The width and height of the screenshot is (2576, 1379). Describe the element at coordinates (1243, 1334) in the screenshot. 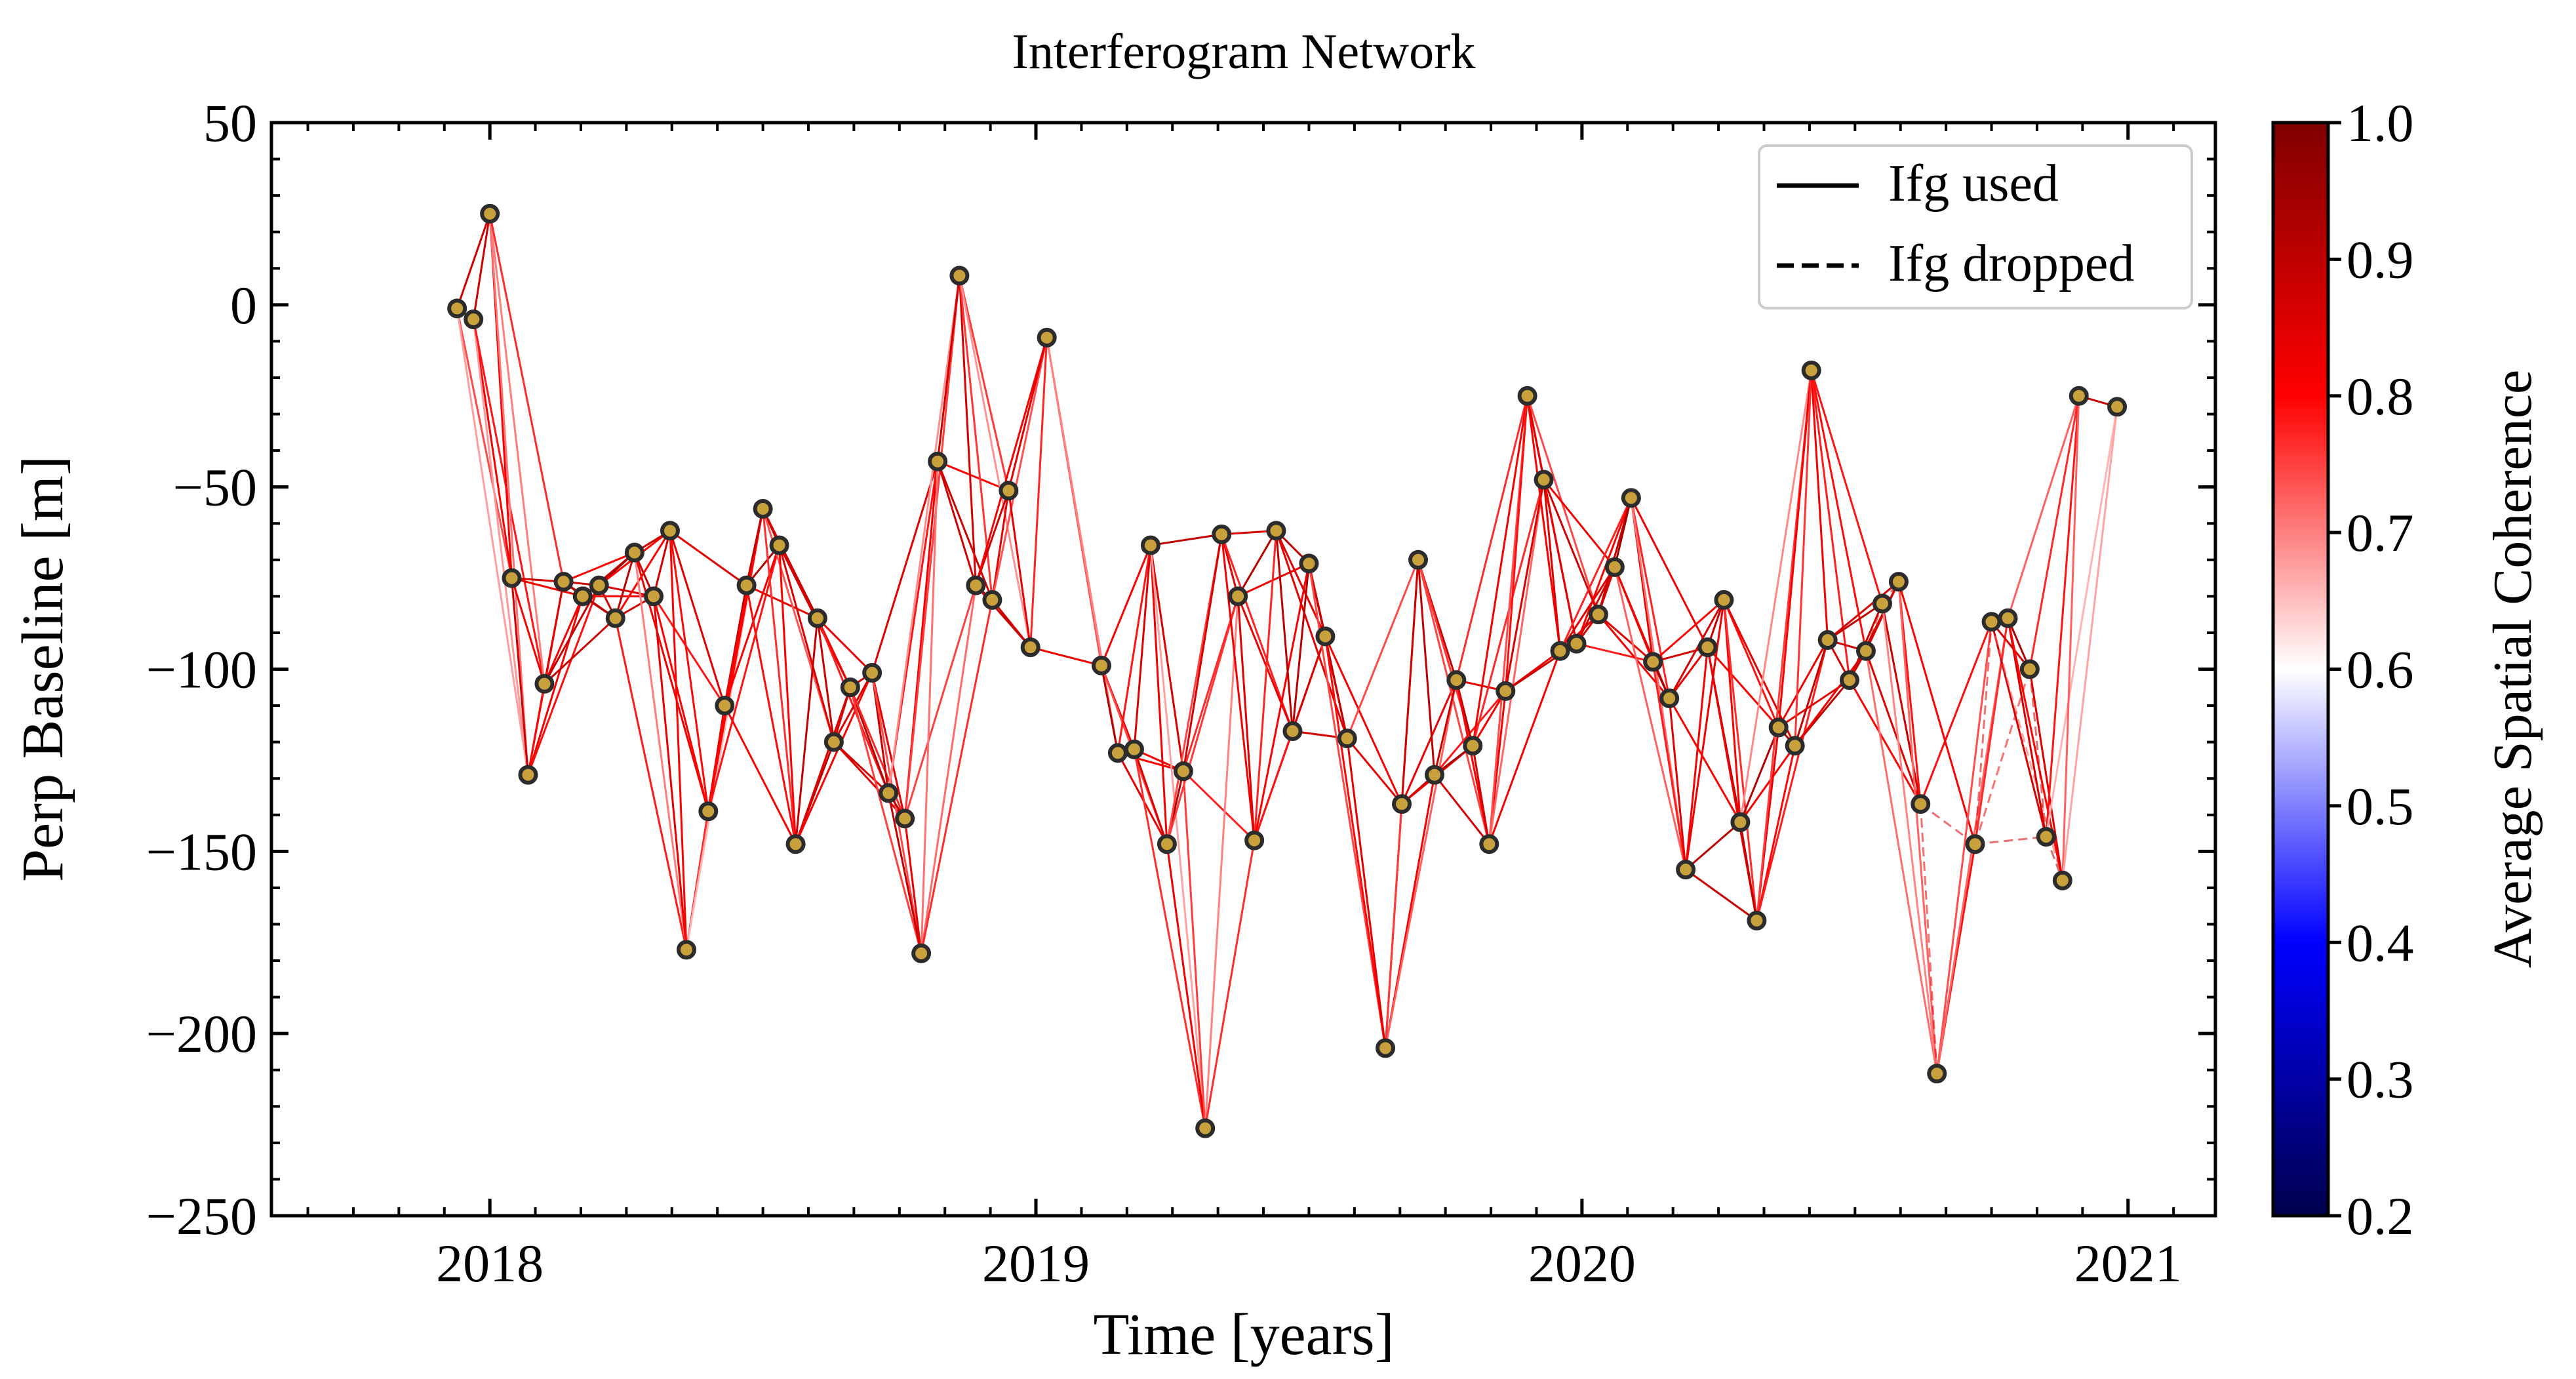

I see `x-axis-label: Time [years]` at that location.